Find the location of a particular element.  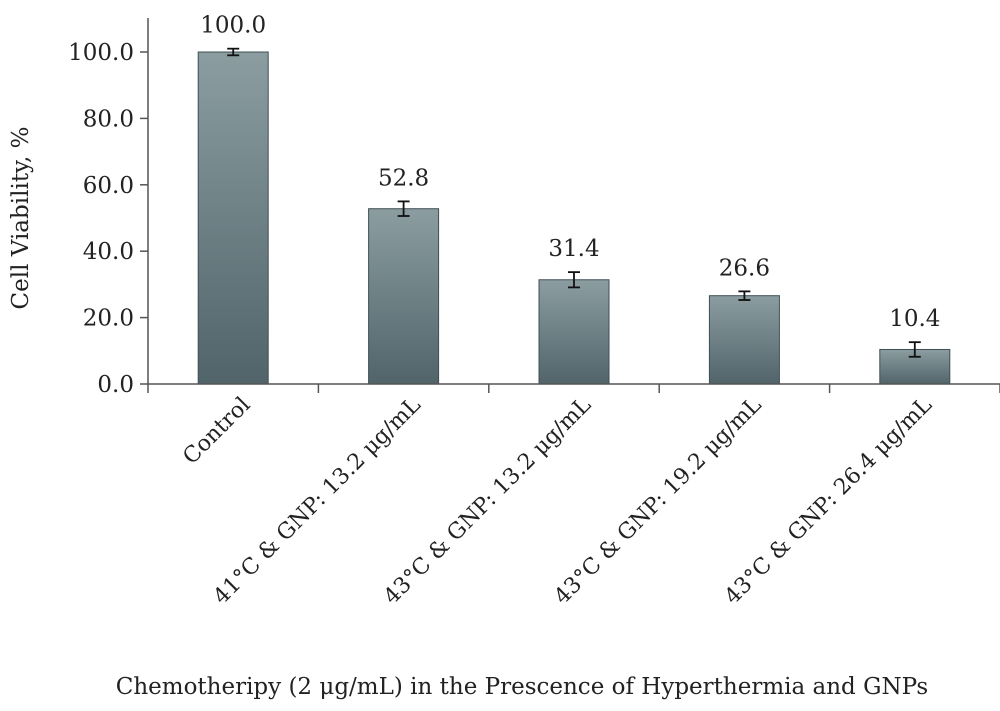

y-tick-label: 40.0 is located at coordinates (108, 252).